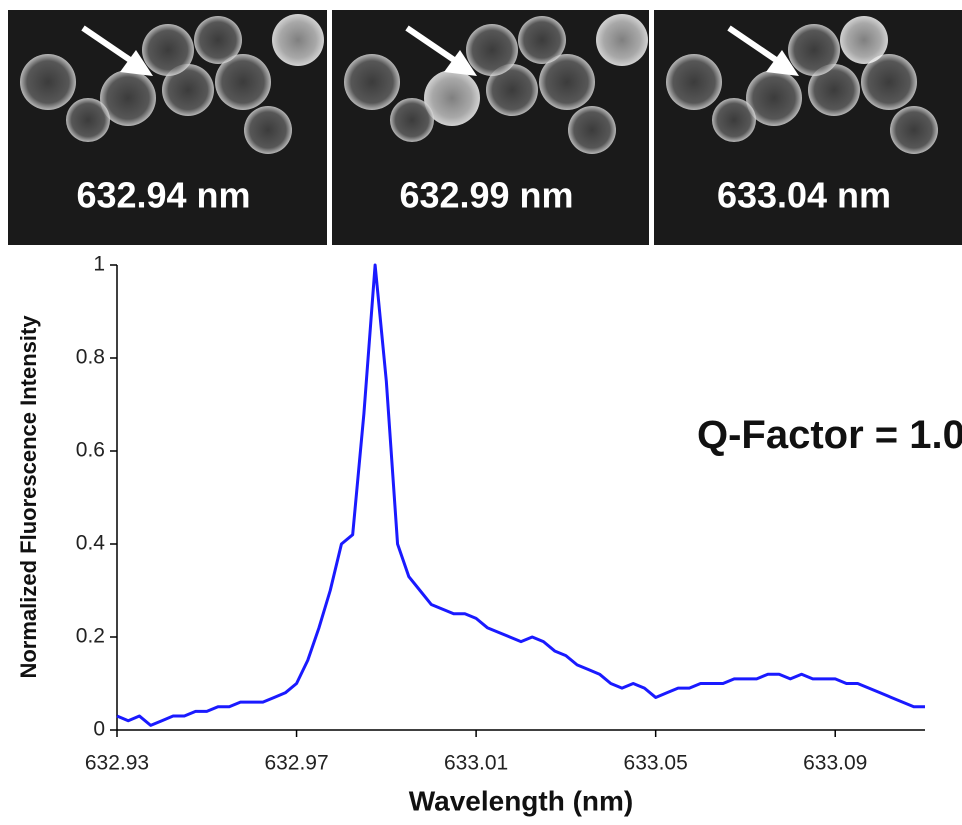  I want to click on annotation-text: Q-Factor = 1.0 x 10, so click(829, 435).